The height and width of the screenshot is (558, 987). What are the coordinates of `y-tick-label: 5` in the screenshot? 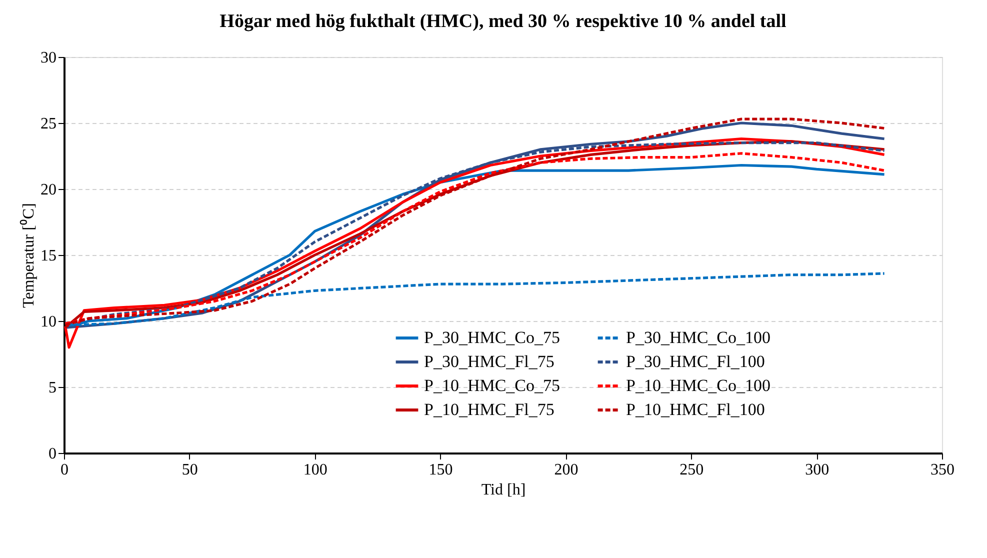 It's located at (52, 388).